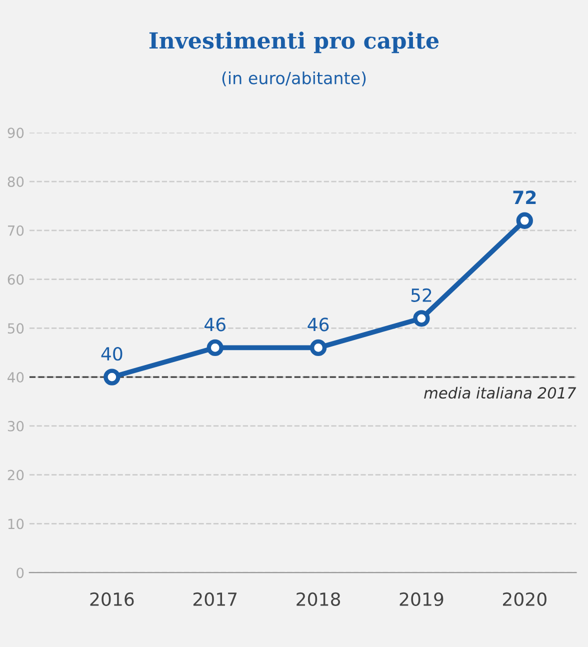 The height and width of the screenshot is (647, 588). Describe the element at coordinates (294, 43) in the screenshot. I see `chart-title: Investimenti pro capite` at that location.